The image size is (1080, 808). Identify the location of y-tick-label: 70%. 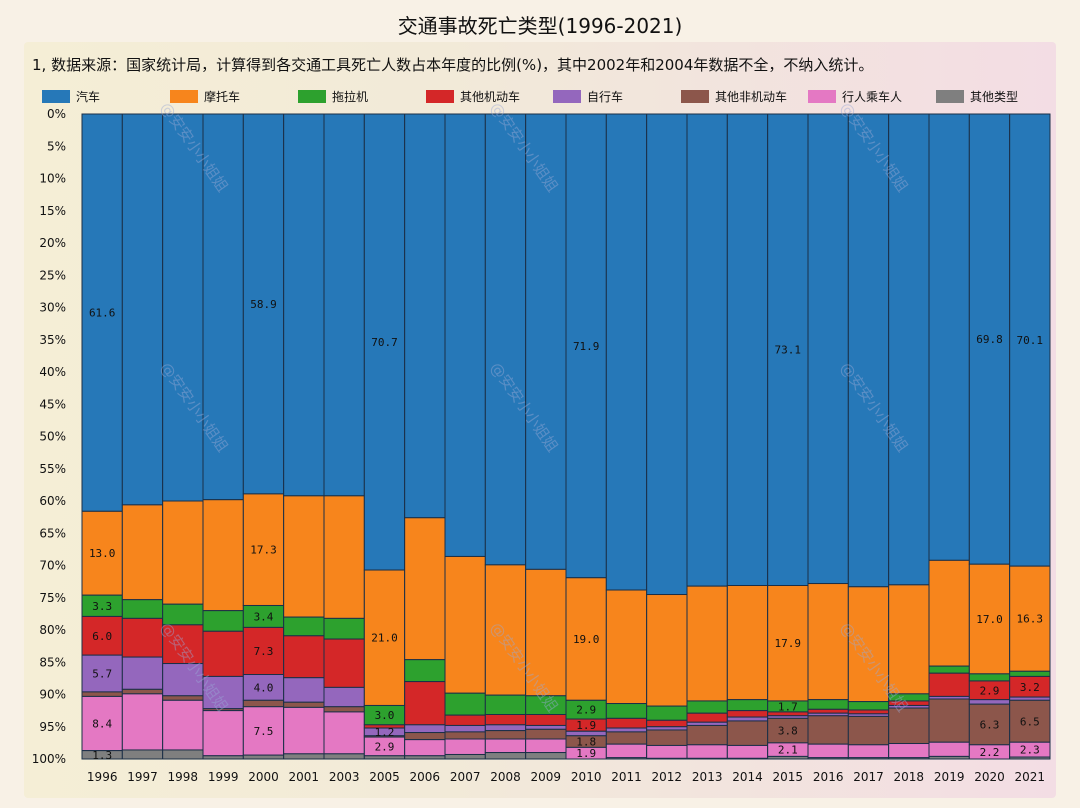
(52, 566).